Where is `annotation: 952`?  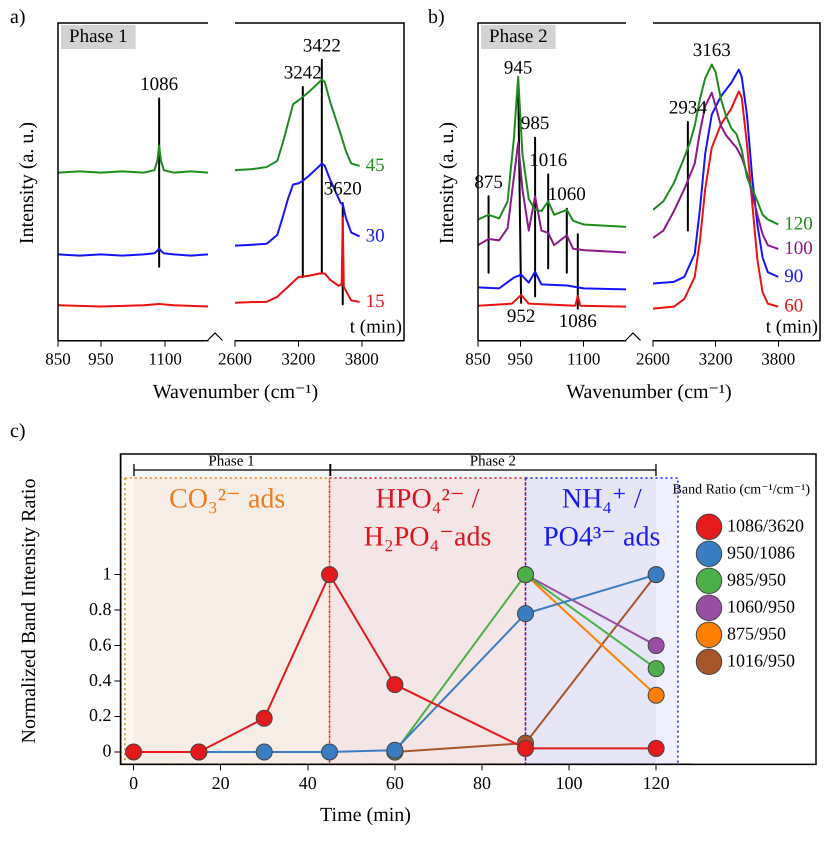 annotation: 952 is located at coordinates (521, 317).